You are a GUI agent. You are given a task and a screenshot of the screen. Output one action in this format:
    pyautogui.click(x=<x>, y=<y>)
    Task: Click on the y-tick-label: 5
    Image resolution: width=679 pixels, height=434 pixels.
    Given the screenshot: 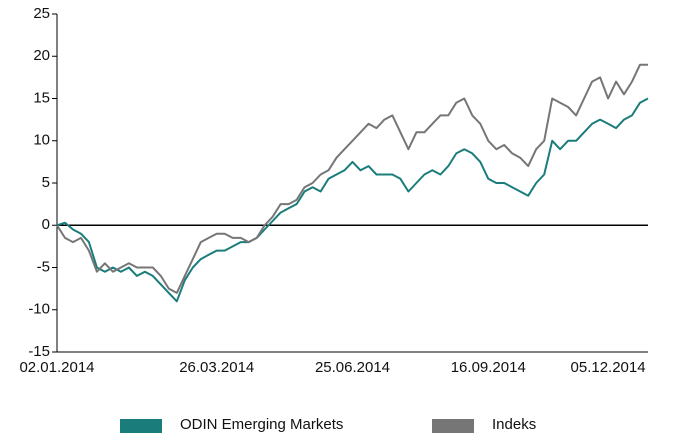 What is the action you would take?
    pyautogui.click(x=46, y=182)
    